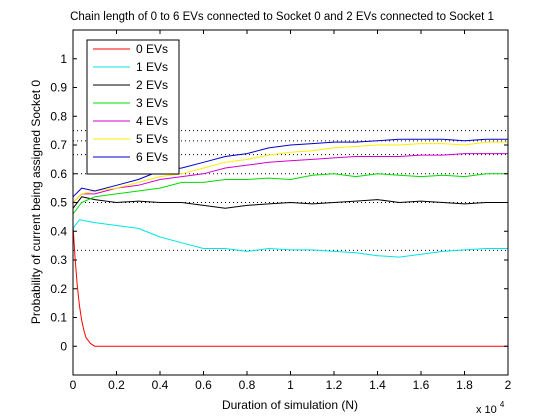 The height and width of the screenshot is (420, 560). Describe the element at coordinates (58, 260) in the screenshot. I see `y-tick-label: 0.3` at that location.